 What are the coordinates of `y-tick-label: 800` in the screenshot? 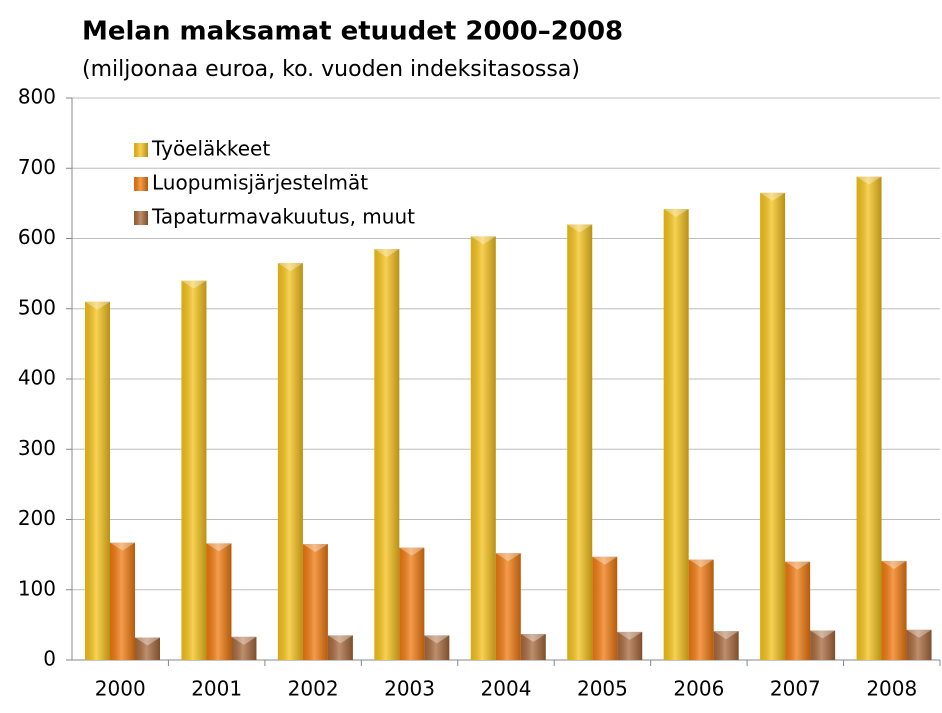 It's located at (37, 97).